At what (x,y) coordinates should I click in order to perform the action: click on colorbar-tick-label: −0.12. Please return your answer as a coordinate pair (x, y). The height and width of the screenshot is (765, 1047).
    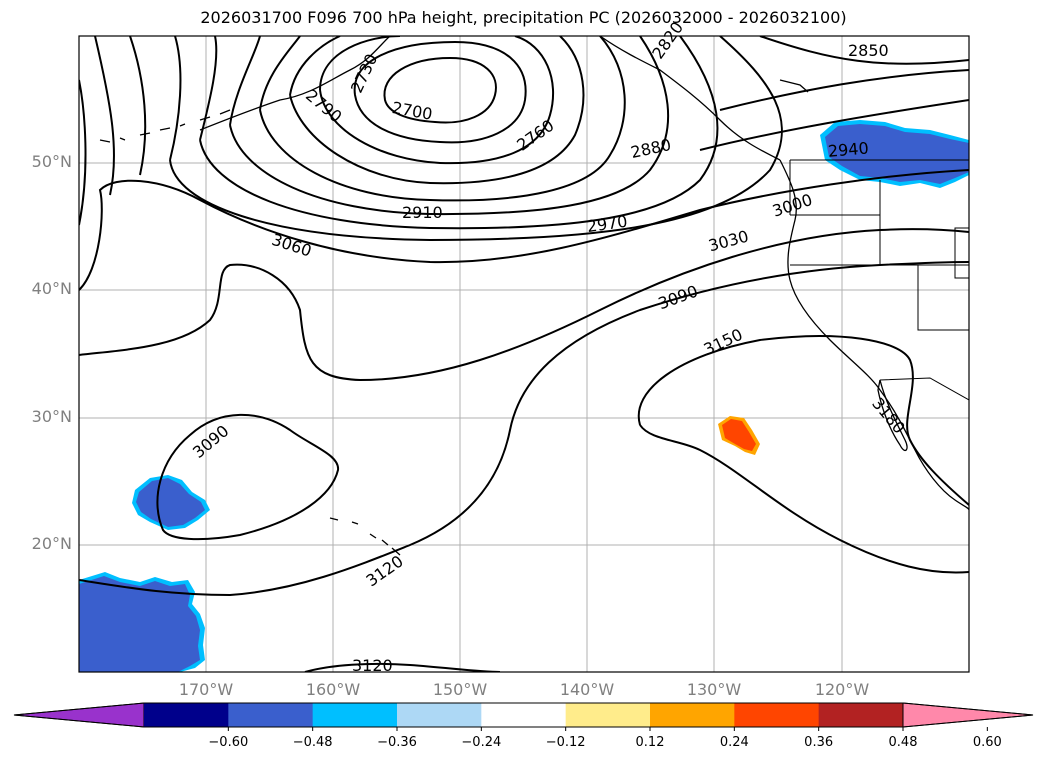
    Looking at the image, I should click on (565, 742).